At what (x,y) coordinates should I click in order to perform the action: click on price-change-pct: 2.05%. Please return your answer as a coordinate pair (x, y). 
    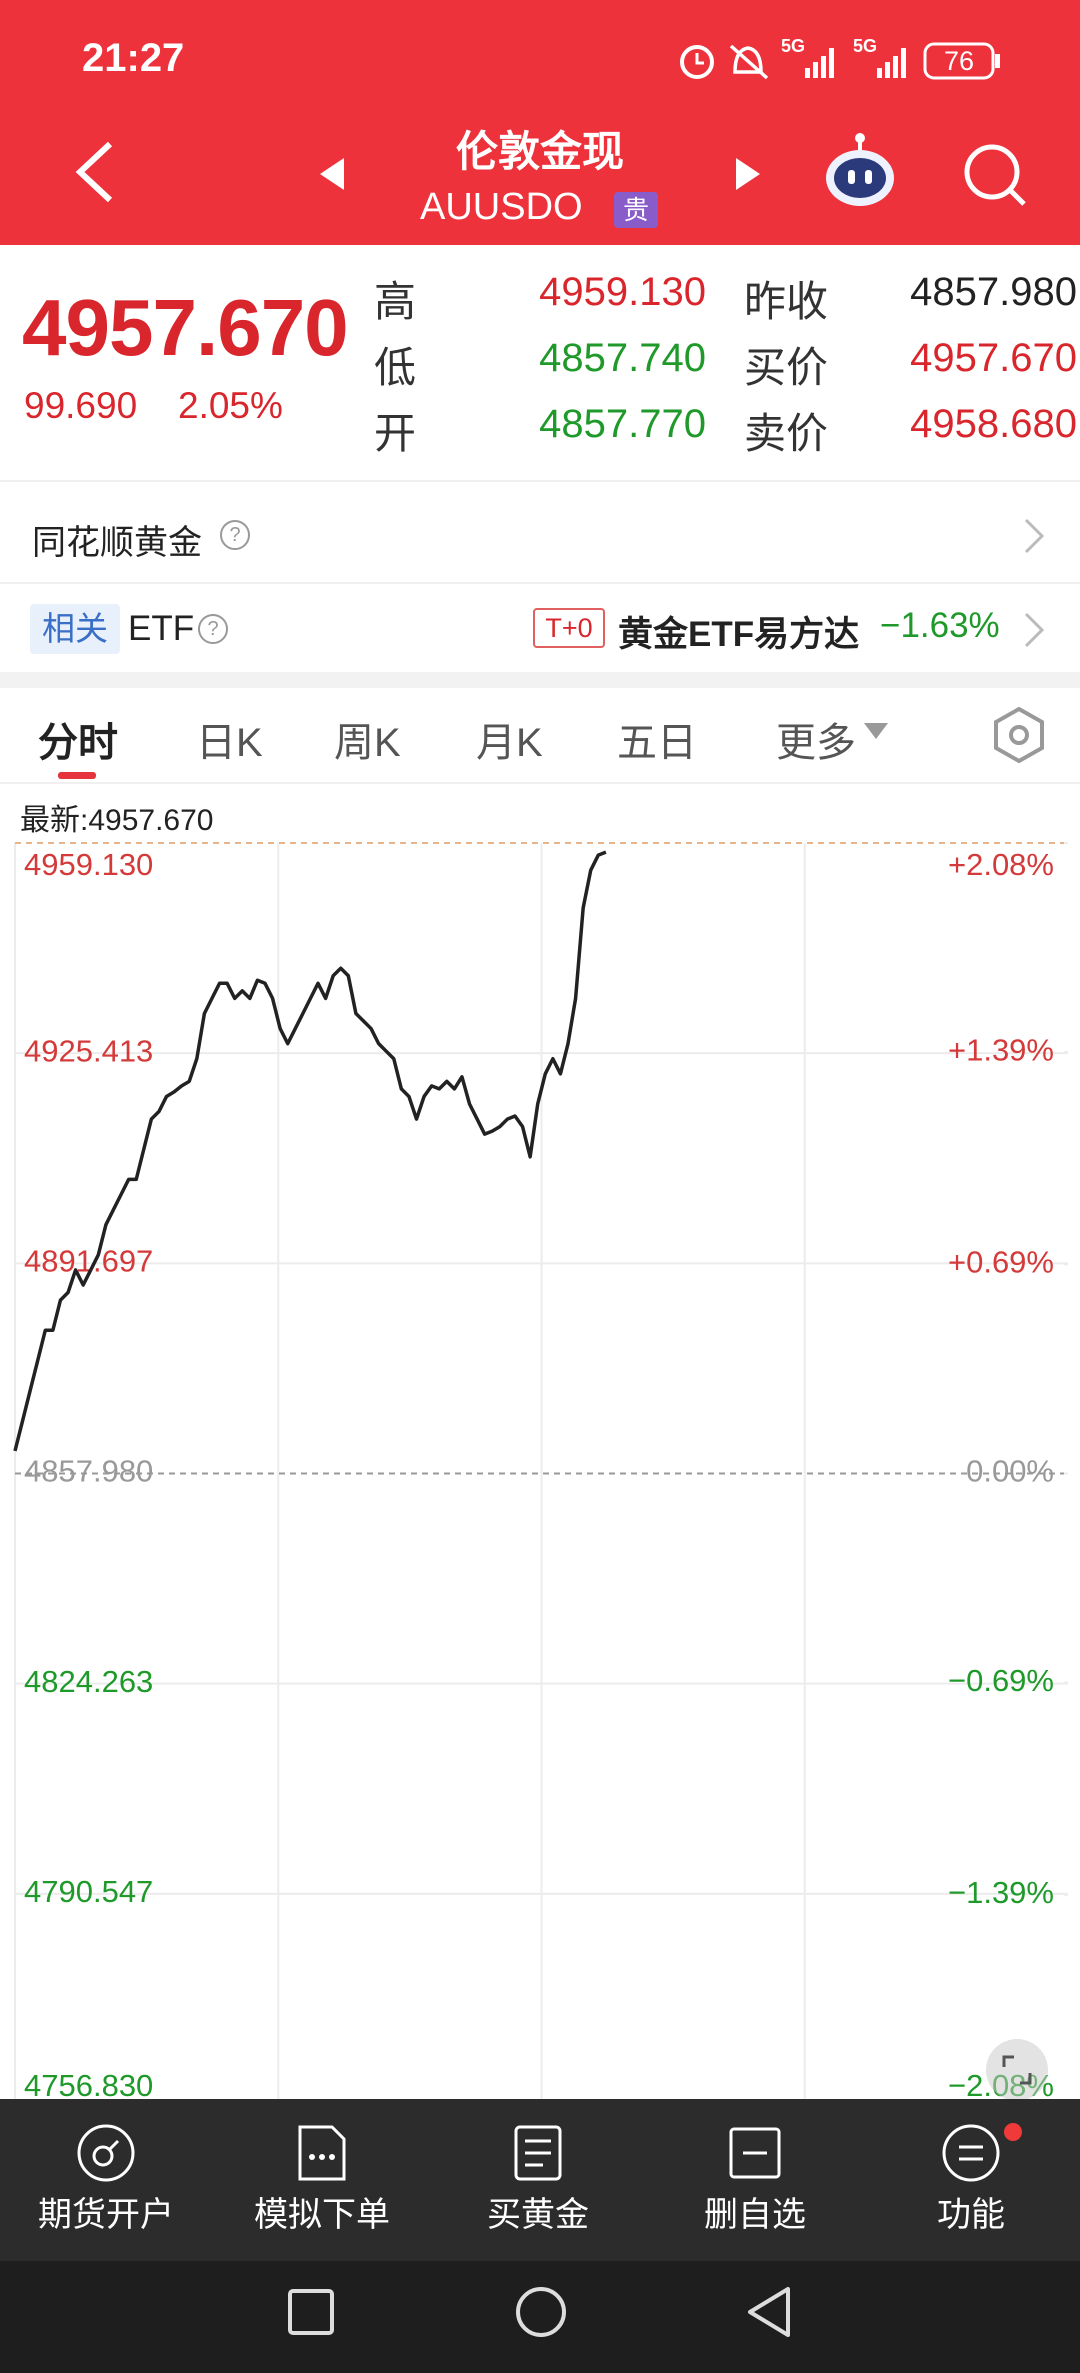
    Looking at the image, I should click on (230, 405).